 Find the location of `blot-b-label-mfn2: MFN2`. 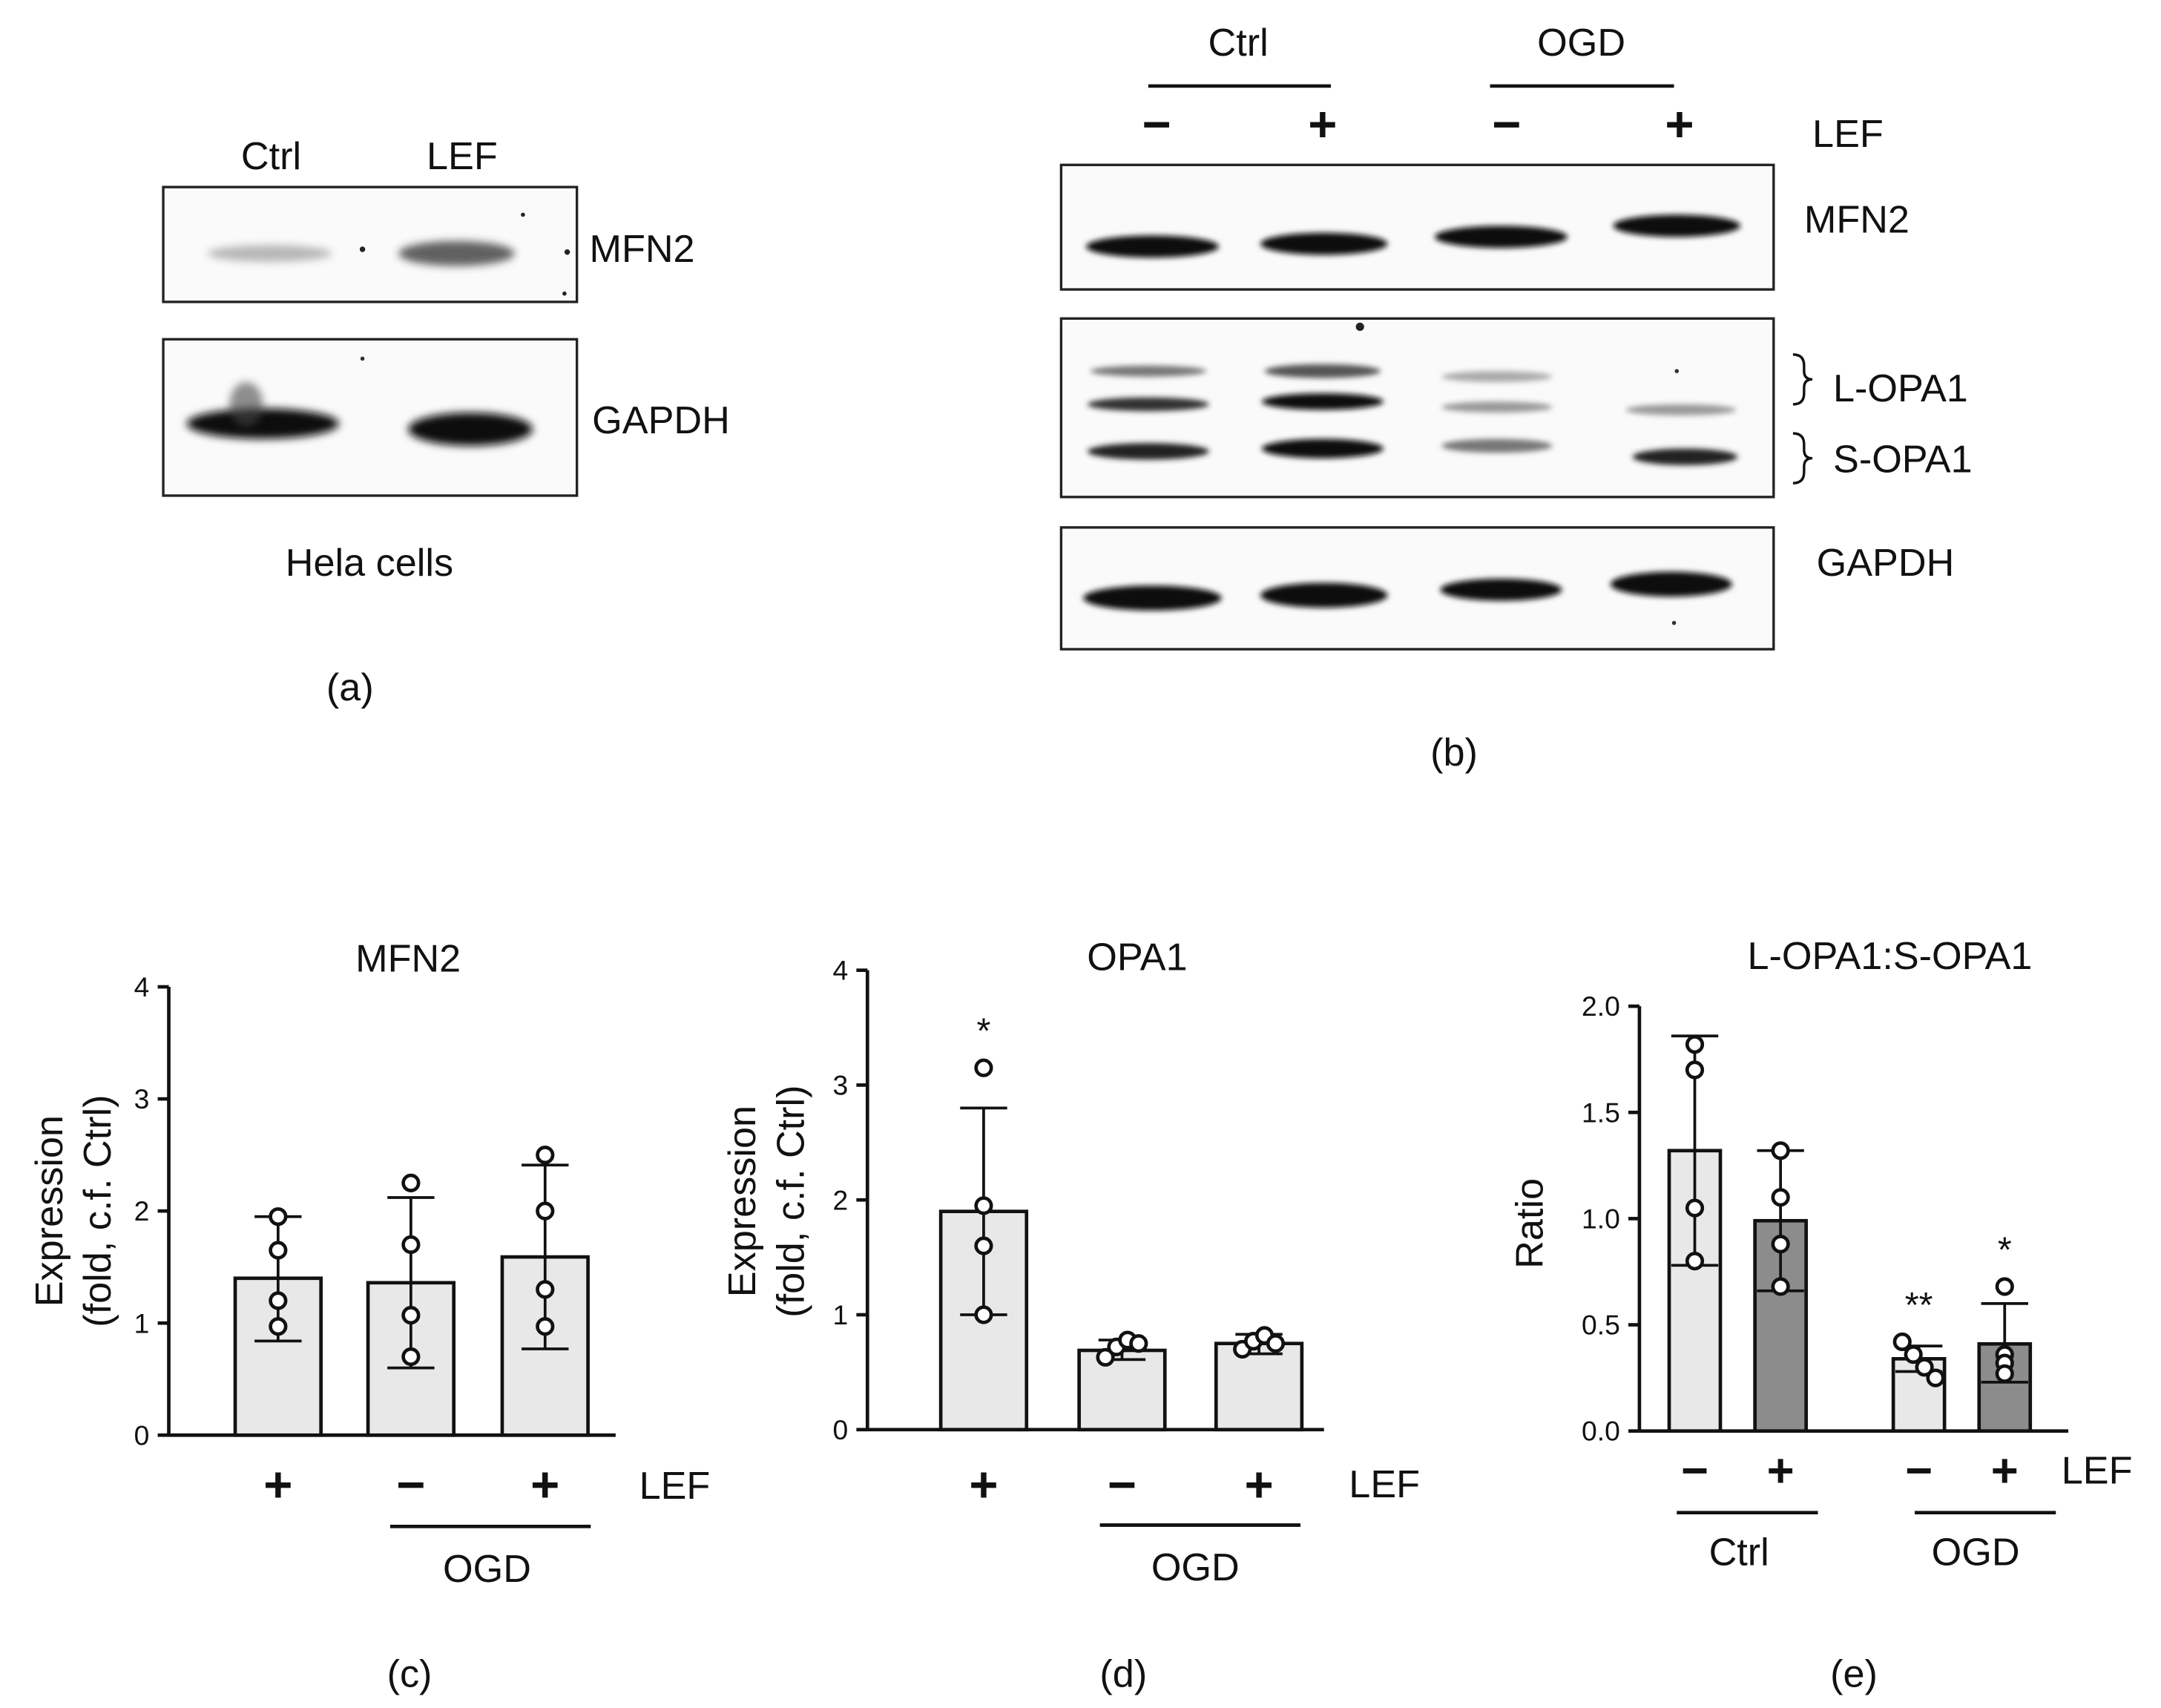

blot-b-label-mfn2: MFN2 is located at coordinates (1857, 221).